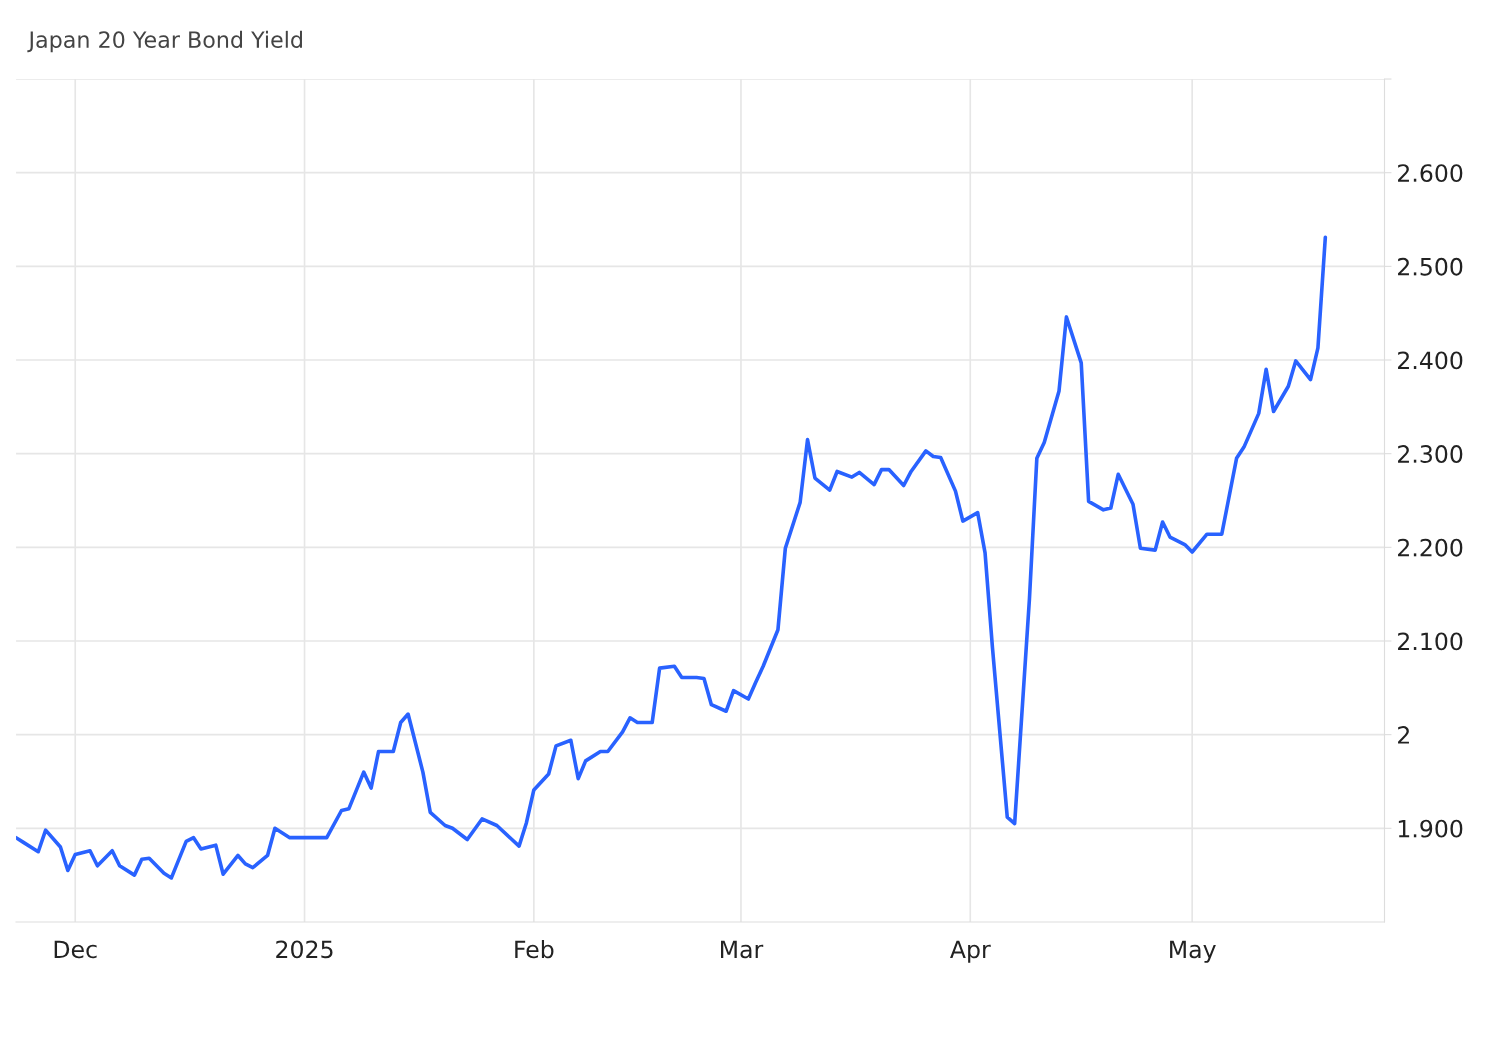  Describe the element at coordinates (1430, 266) in the screenshot. I see `y-tick-label: 2.500` at that location.